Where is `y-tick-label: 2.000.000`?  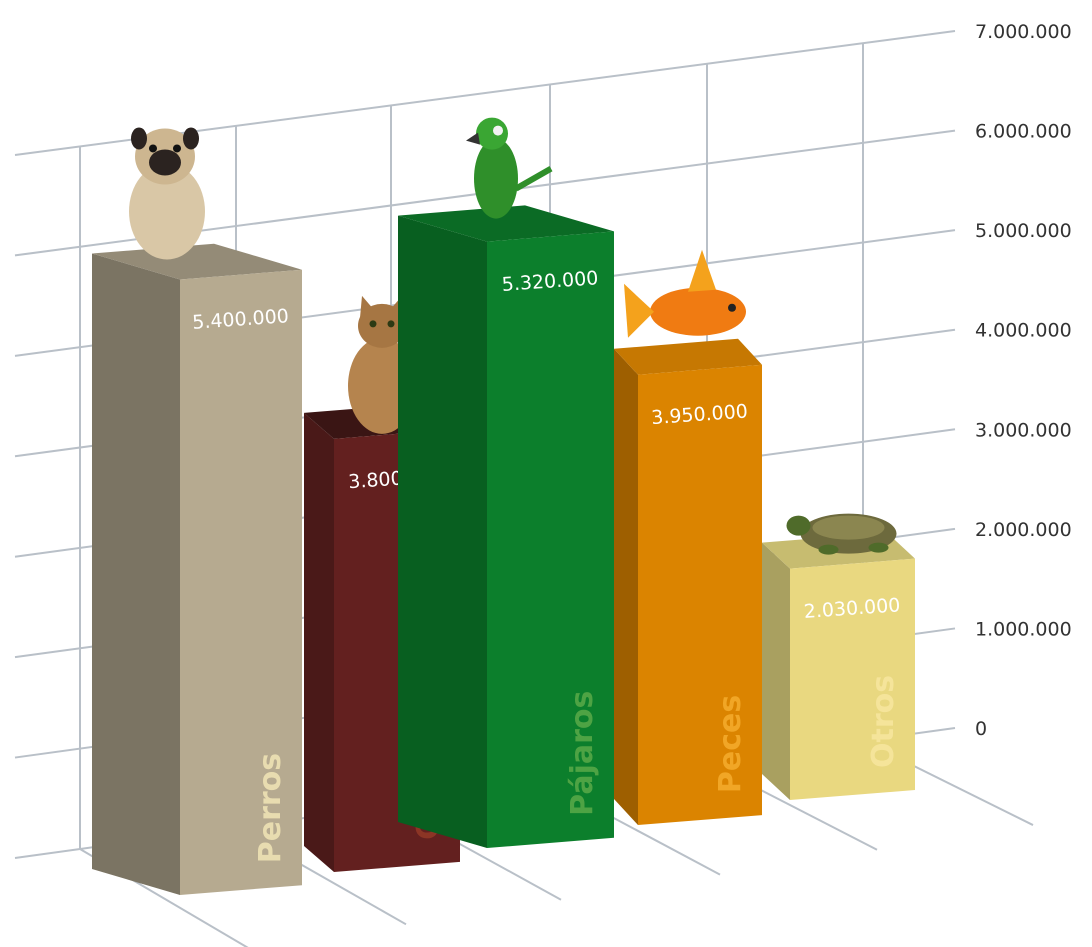 y-tick-label: 2.000.000 is located at coordinates (1023, 530).